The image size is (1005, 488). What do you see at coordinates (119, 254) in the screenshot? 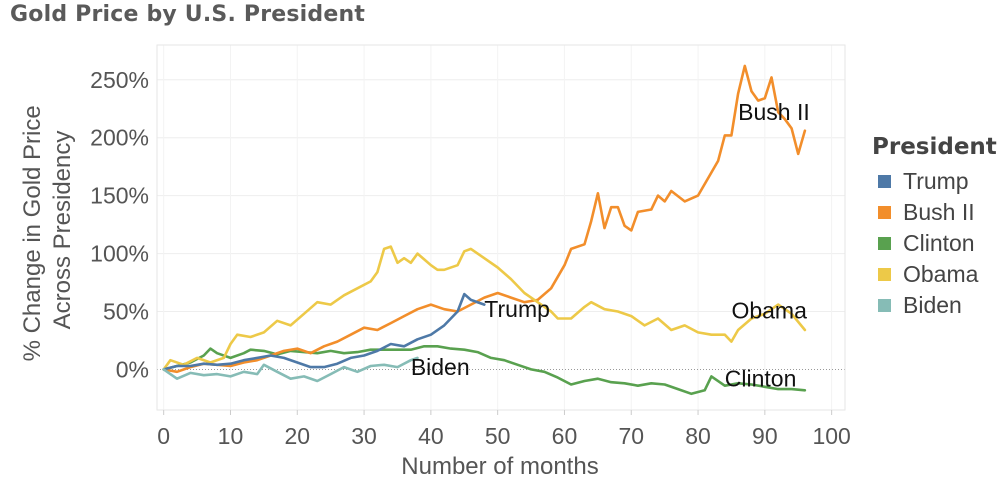
I see `y-tick-label: 100%` at bounding box center [119, 254].